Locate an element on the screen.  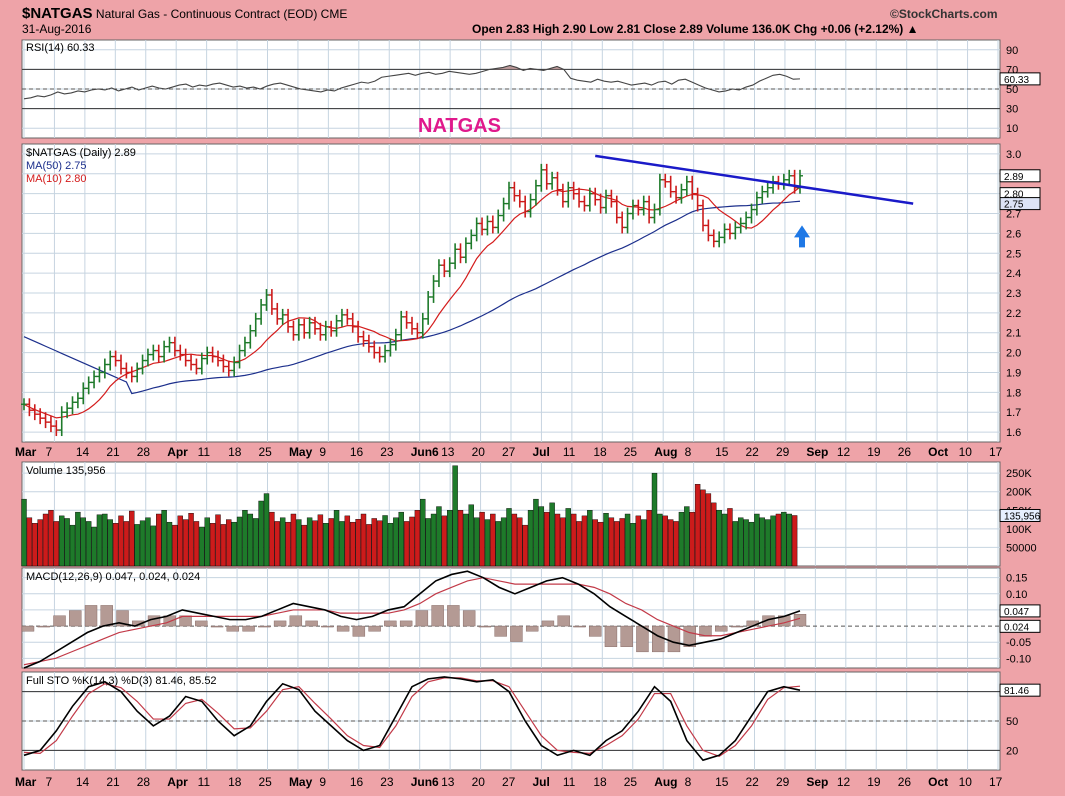
x-axis-label-top: 10 is located at coordinates (966, 452).